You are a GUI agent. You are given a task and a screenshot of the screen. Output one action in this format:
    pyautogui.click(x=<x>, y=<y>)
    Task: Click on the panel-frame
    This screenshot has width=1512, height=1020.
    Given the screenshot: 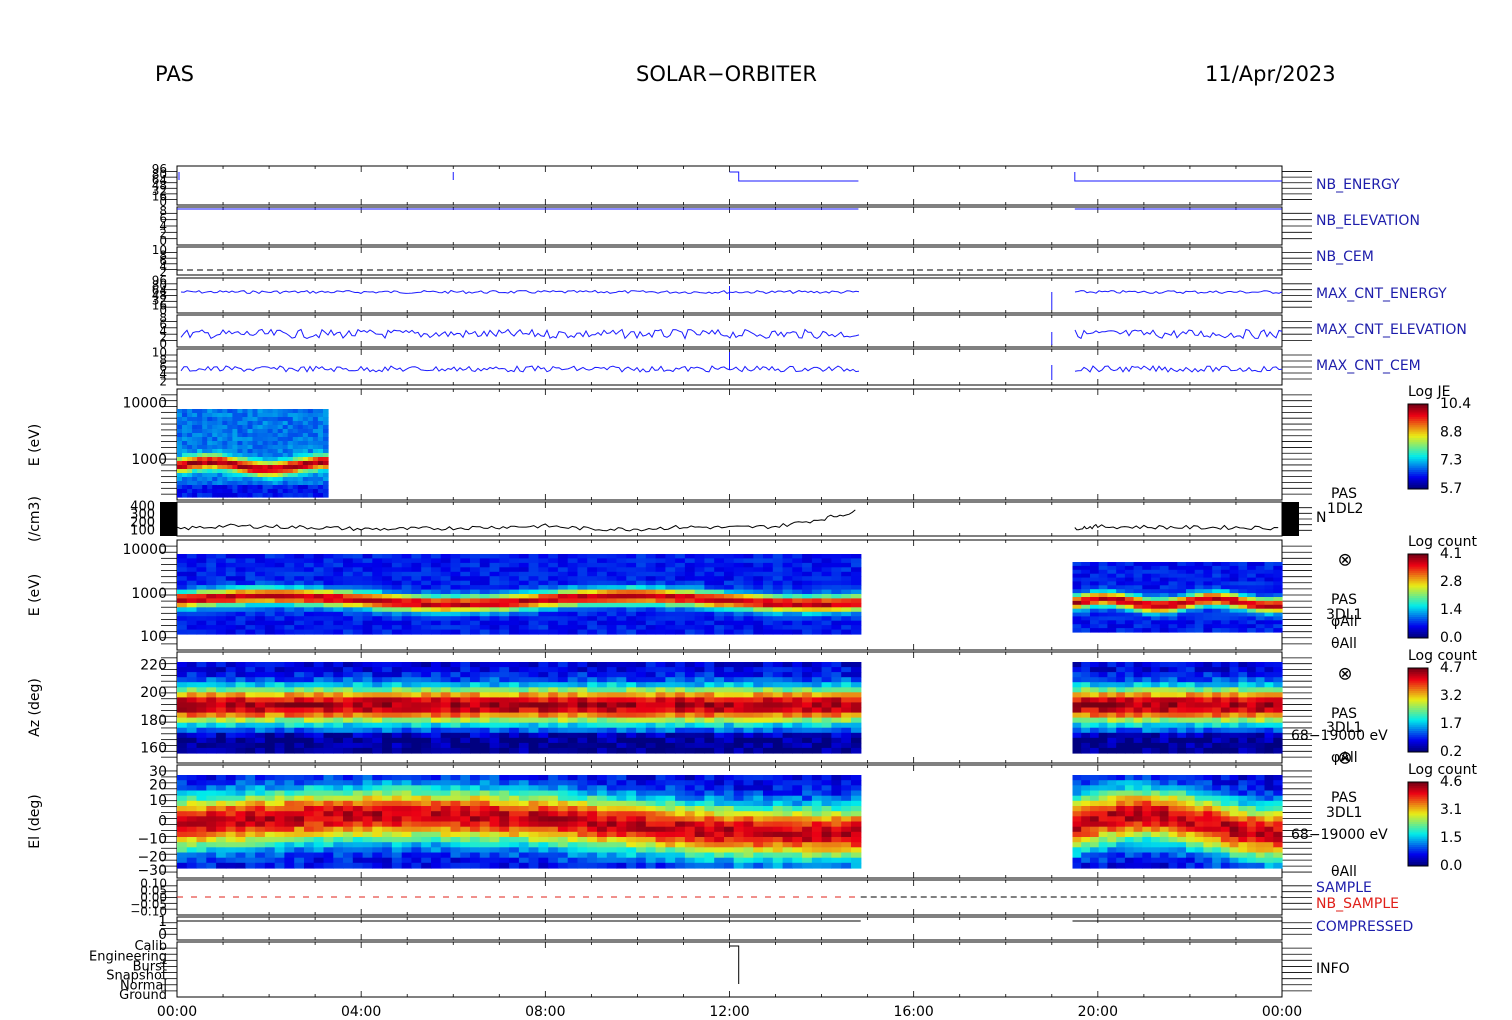 What is the action you would take?
    pyautogui.click(x=729, y=444)
    